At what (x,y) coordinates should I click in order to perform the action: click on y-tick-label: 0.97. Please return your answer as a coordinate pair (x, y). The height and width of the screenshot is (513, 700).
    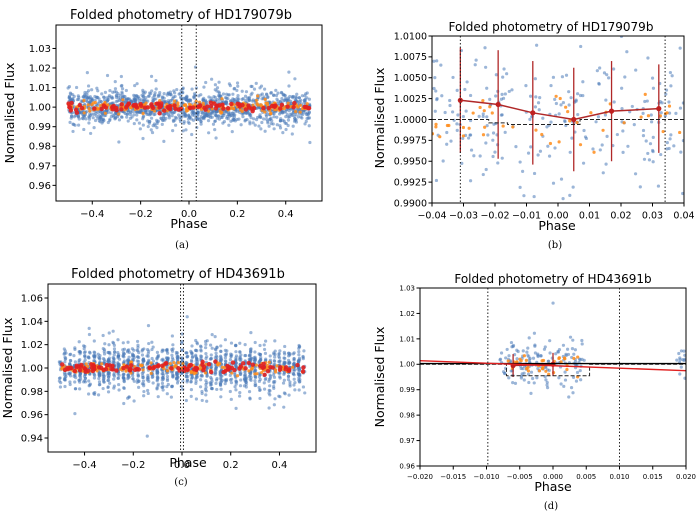
    Looking at the image, I should click on (40, 166).